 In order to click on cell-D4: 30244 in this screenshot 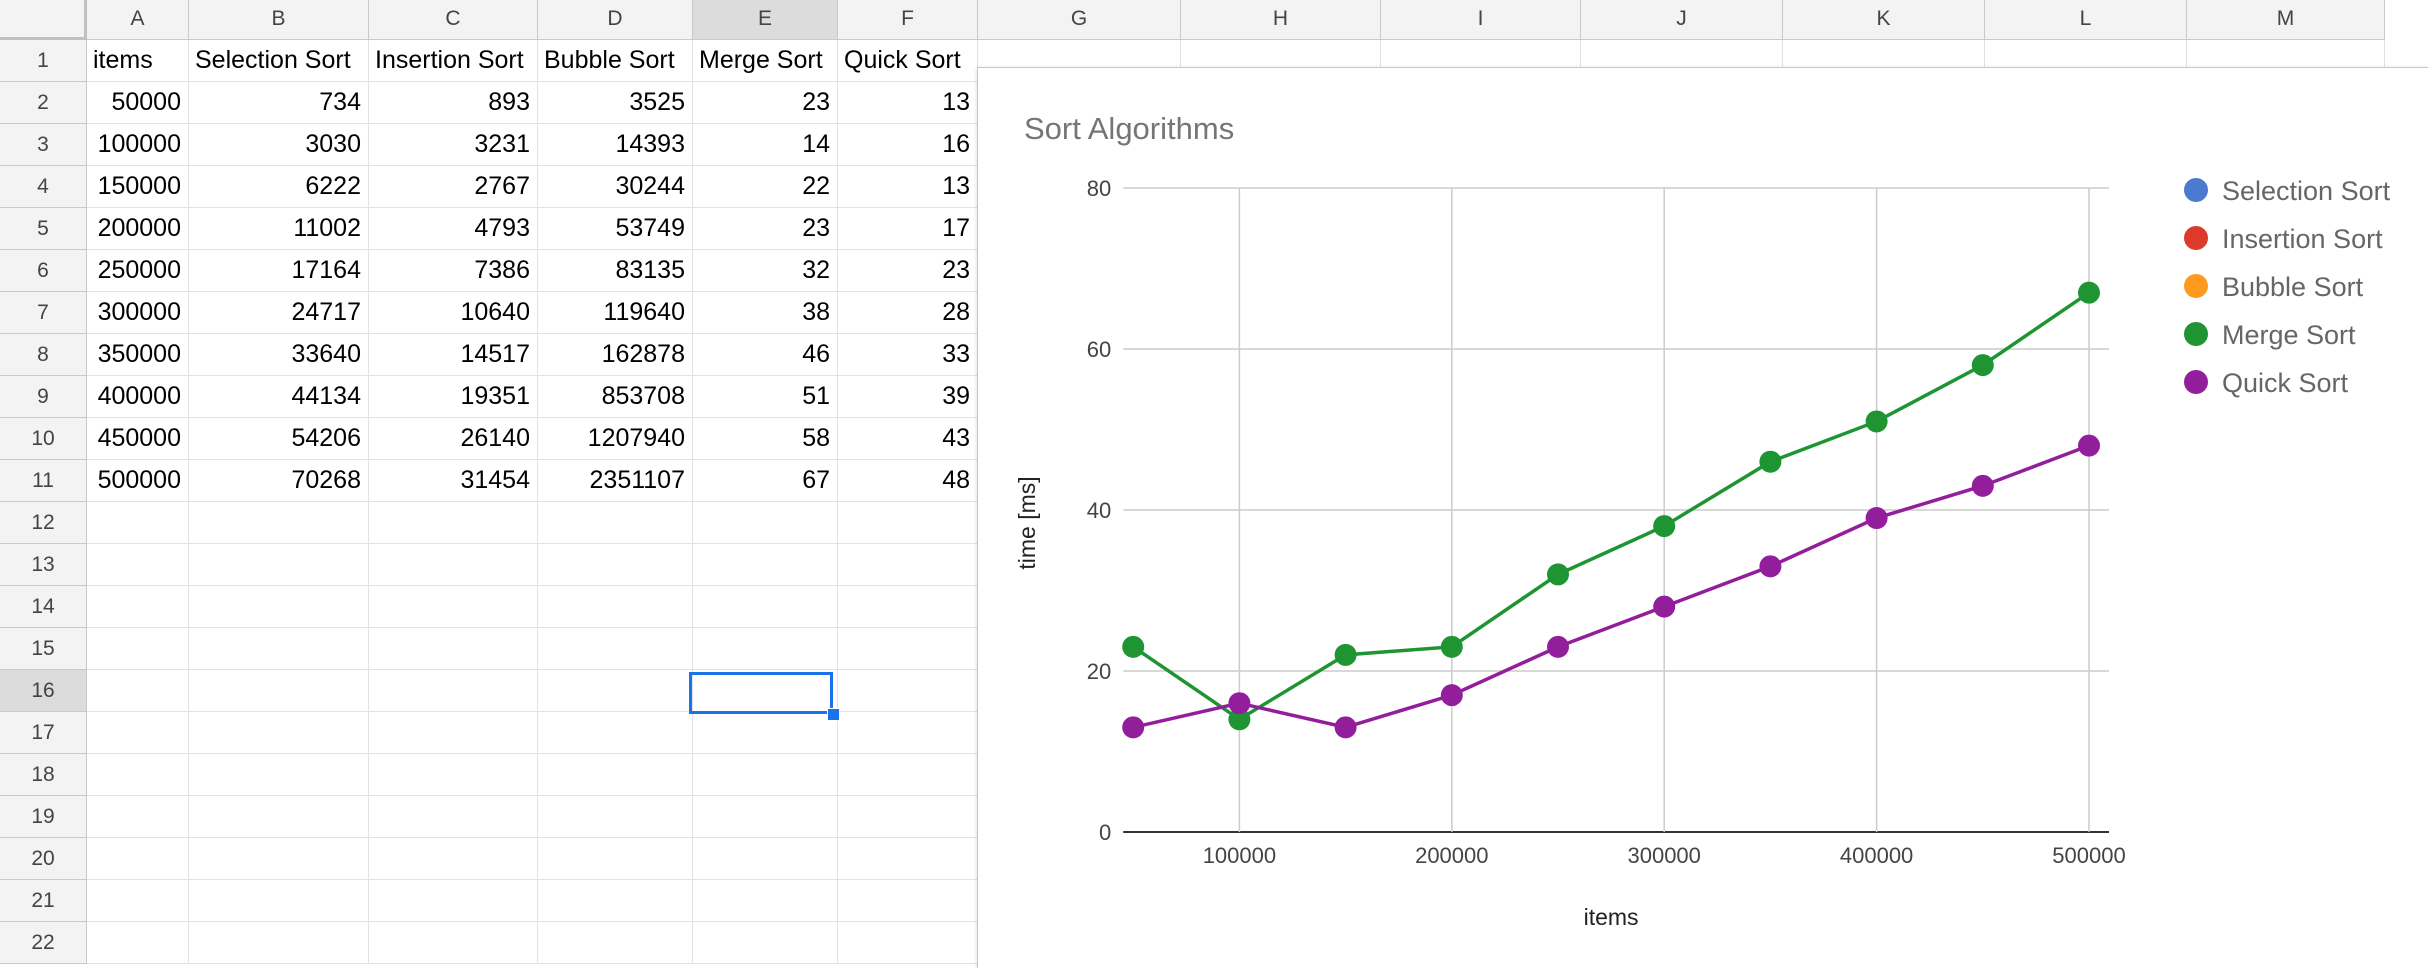, I will do `click(615, 187)`.